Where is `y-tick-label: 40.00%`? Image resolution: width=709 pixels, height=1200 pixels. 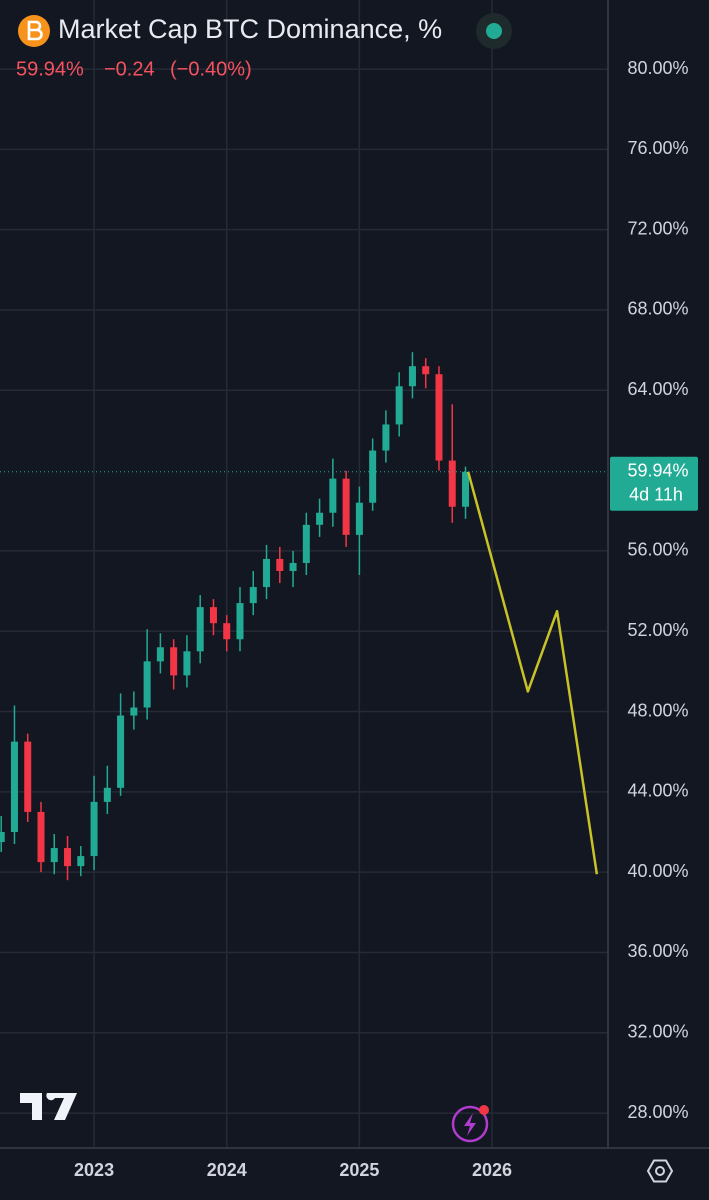
y-tick-label: 40.00% is located at coordinates (657, 871).